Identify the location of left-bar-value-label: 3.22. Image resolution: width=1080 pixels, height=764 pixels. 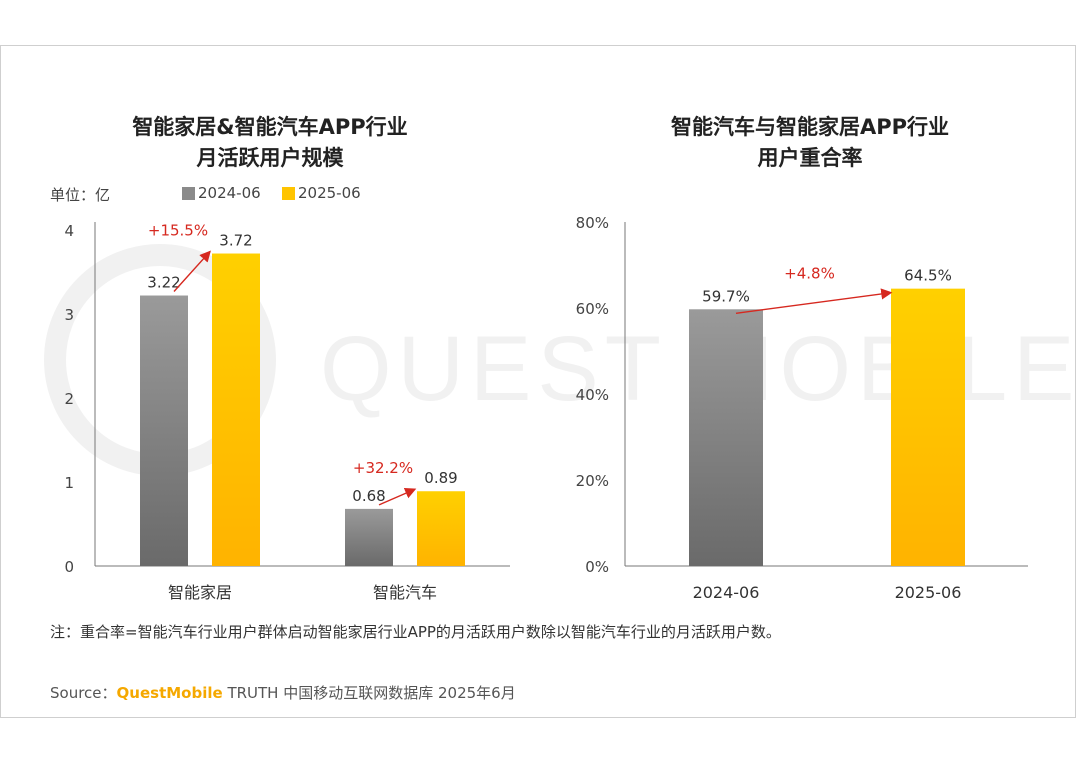
(163, 283).